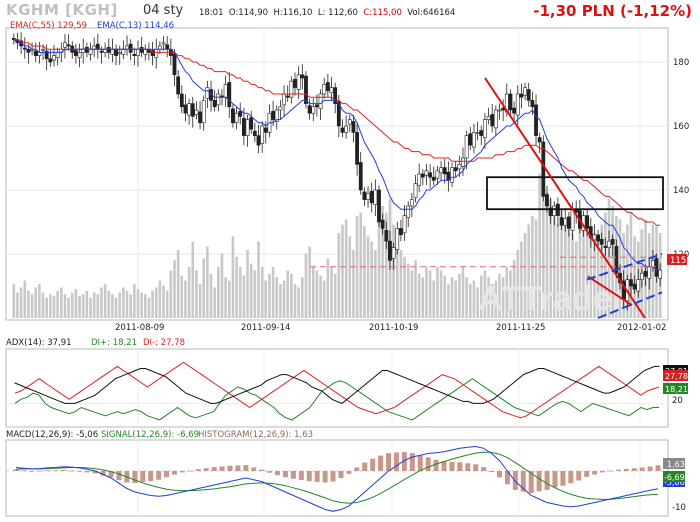 This screenshot has height=522, width=700. Describe the element at coordinates (674, 477) in the screenshot. I see `signal-value: -6,69` at that location.